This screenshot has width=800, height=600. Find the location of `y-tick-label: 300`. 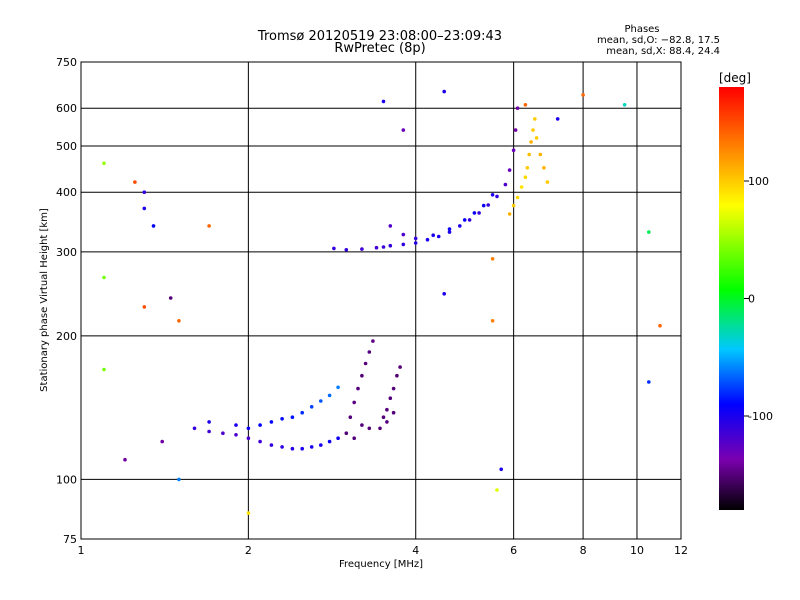

y-tick-label: 300 is located at coordinates (66, 252).